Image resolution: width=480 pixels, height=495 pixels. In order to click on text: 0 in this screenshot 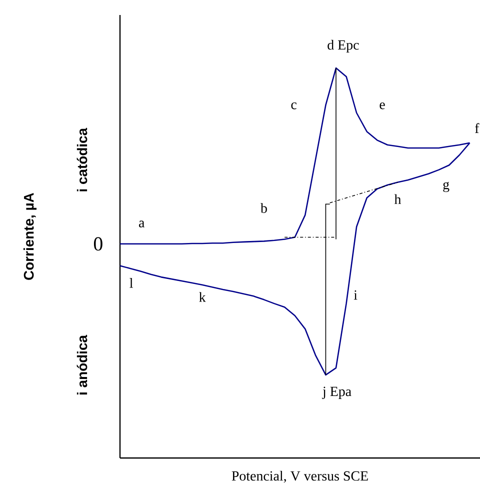, I will do `click(98, 244)`.